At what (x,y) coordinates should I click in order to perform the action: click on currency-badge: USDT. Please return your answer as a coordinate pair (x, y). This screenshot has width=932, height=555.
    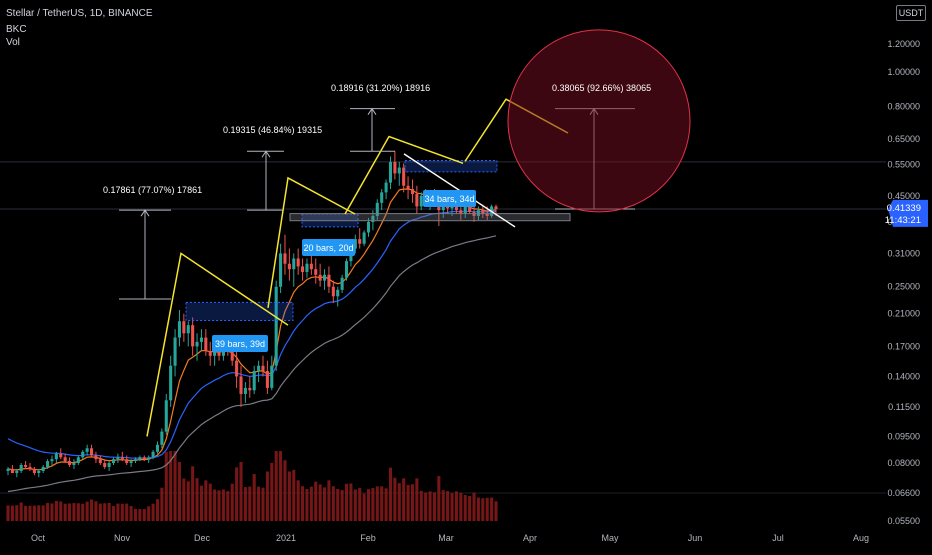
    Looking at the image, I should click on (911, 13).